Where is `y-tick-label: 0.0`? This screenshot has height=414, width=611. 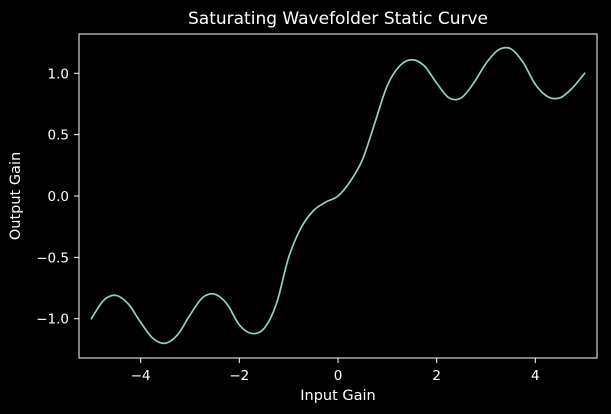 y-tick-label: 0.0 is located at coordinates (58, 197).